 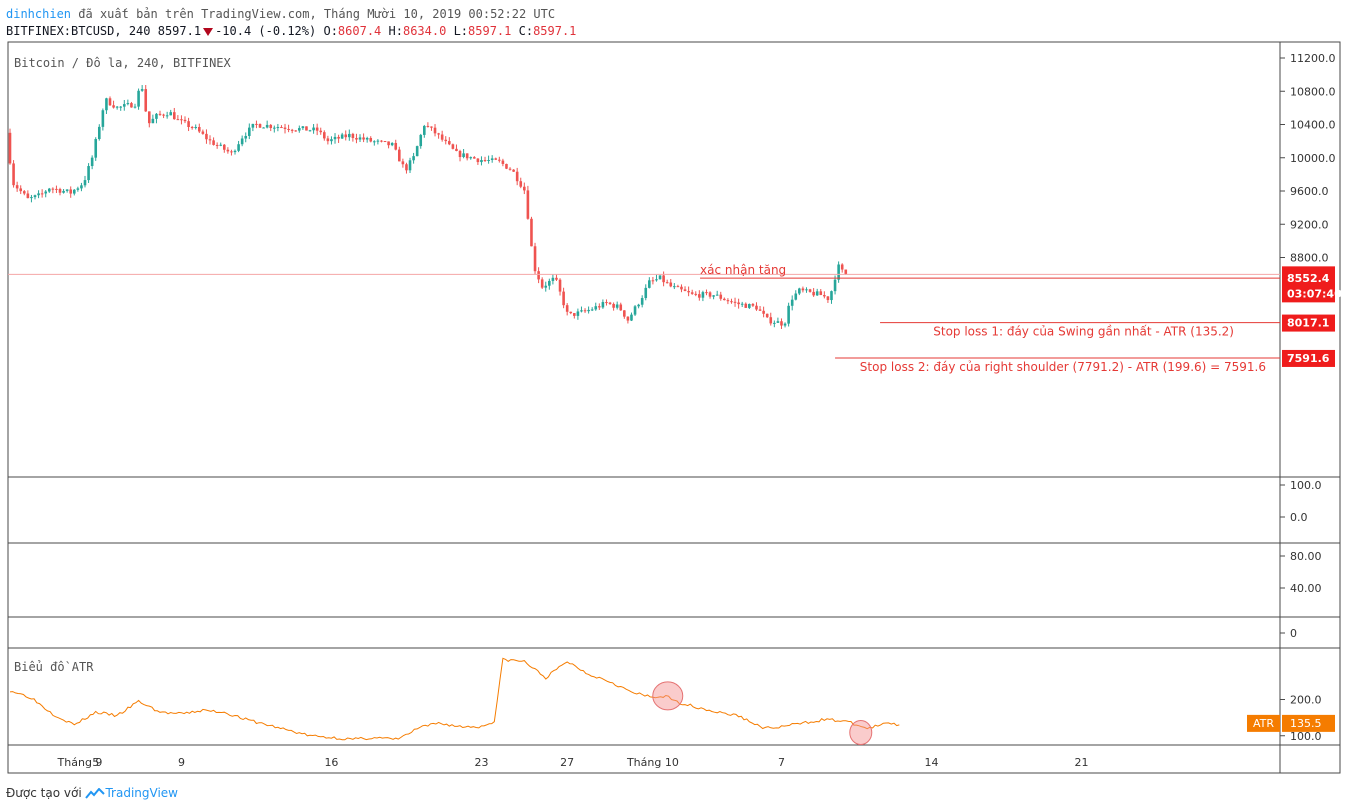 I want to click on price-tick-label: 9200.0, so click(x=1309, y=224).